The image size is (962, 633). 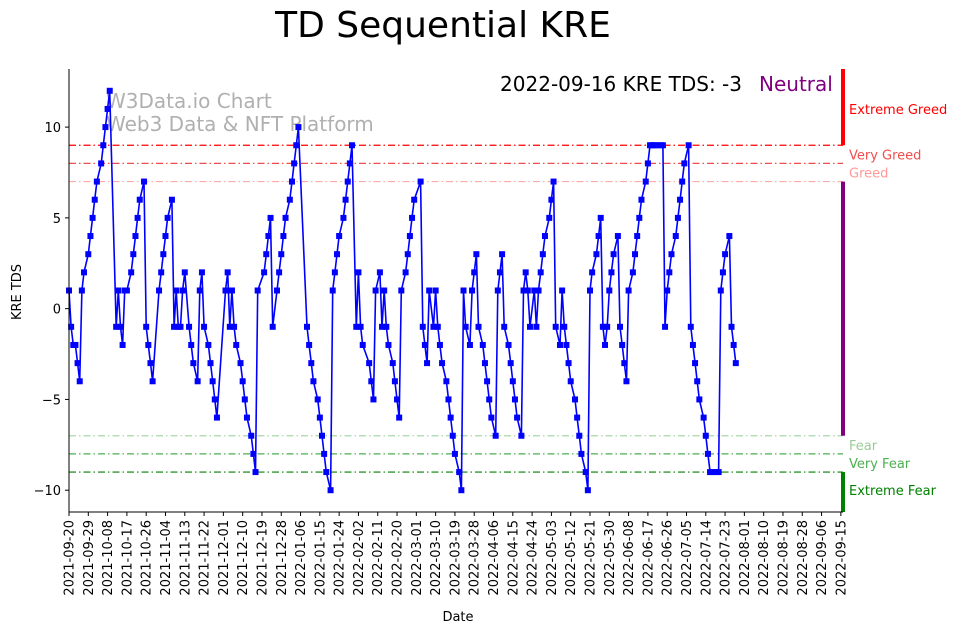 What do you see at coordinates (417, 558) in the screenshot?
I see `x-tick-label: 2022-03-01` at bounding box center [417, 558].